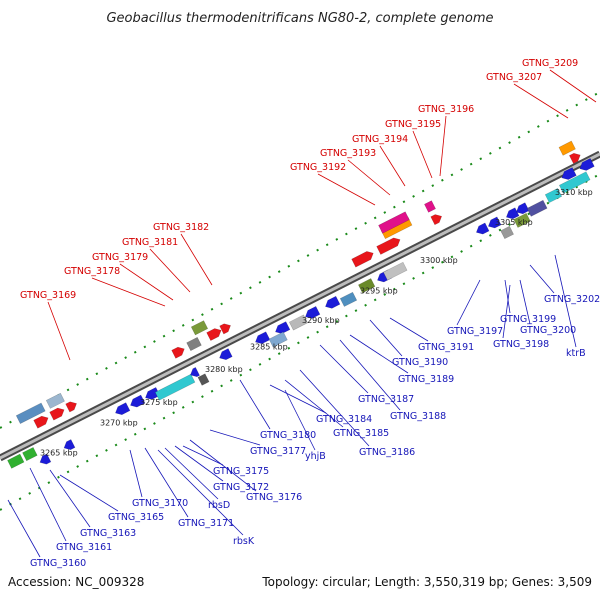 Image resolution: width=600 pixels, height=600 pixels. I want to click on scale-tick-0: 3265 kbp, so click(59, 453).